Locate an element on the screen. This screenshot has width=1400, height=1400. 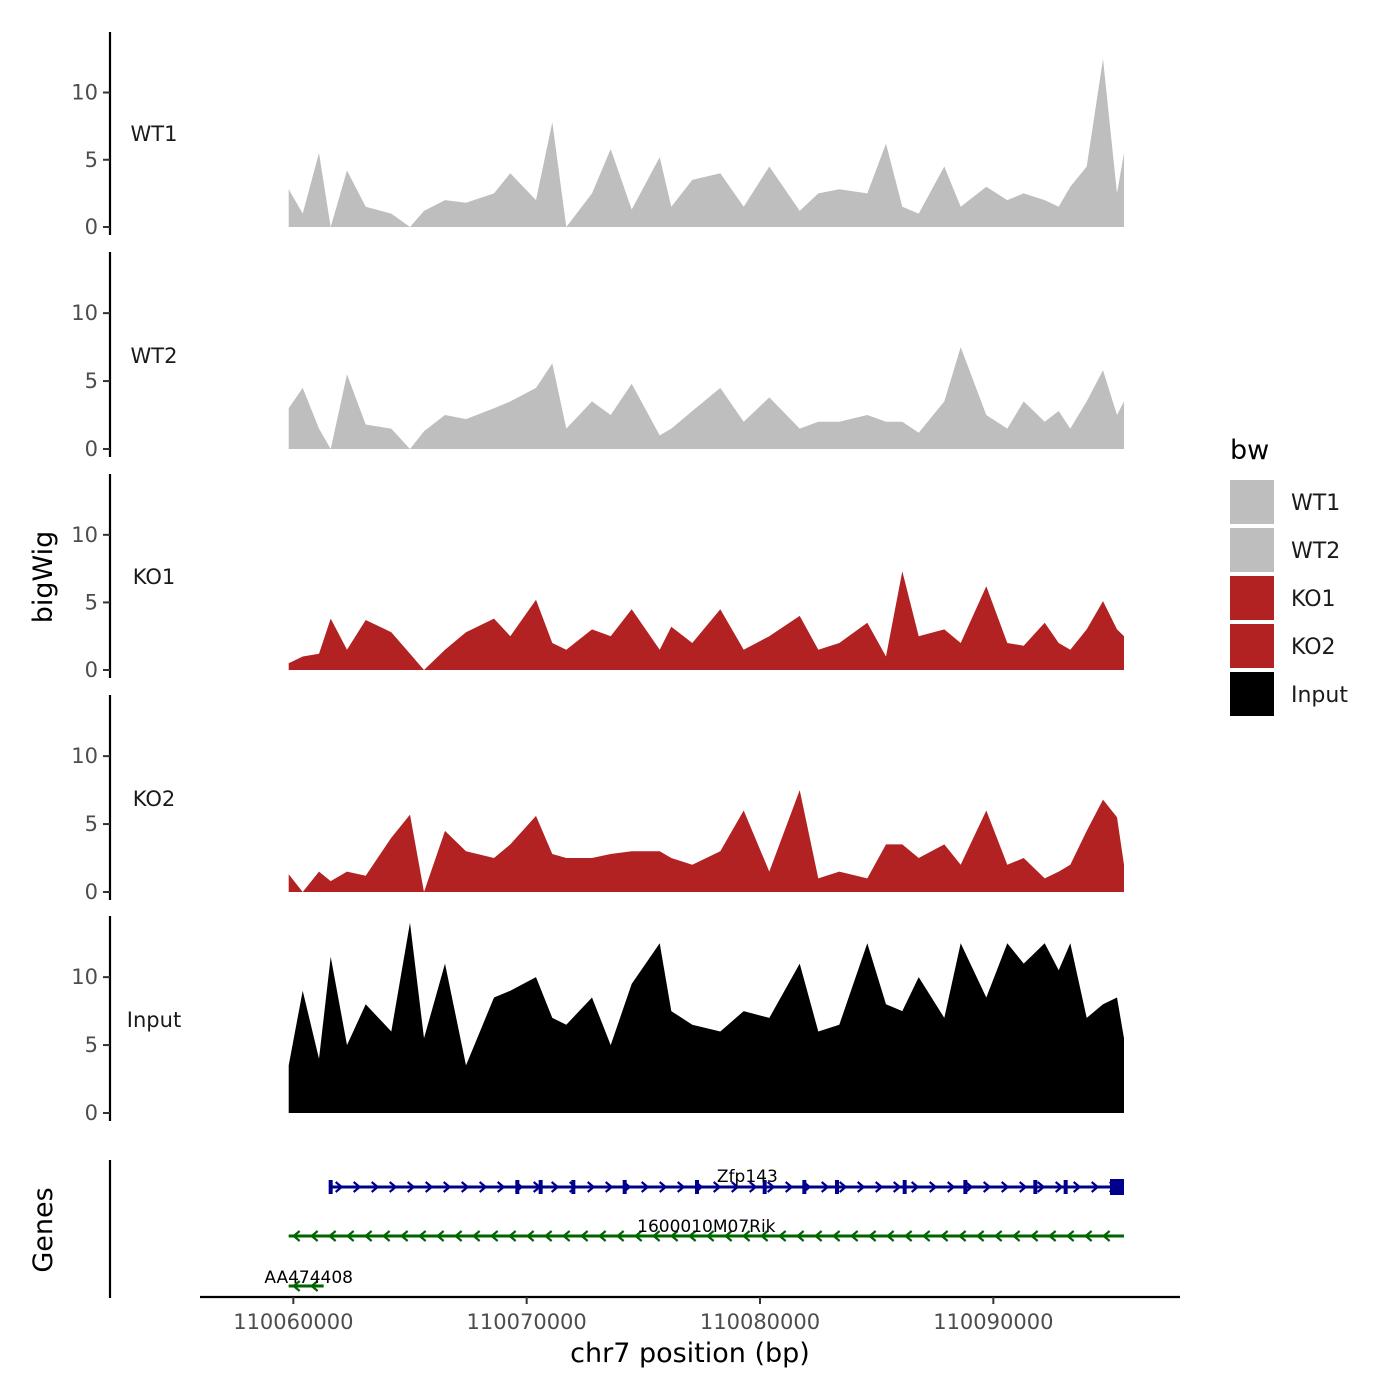
x-axis-title: chr7 position (bp) is located at coordinates (690, 1353).